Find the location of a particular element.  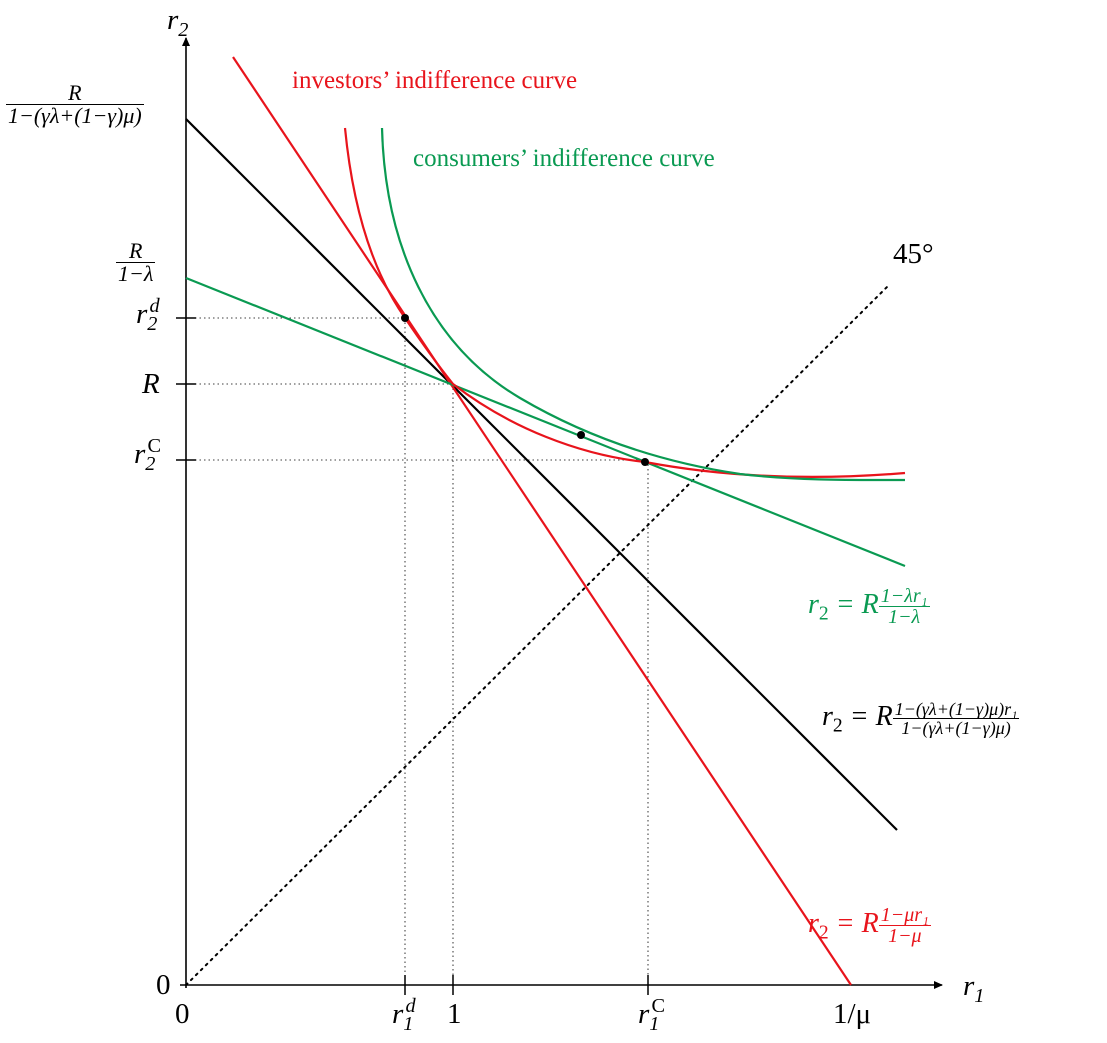

y-tick-r2d: r2d is located at coordinates (148, 315).